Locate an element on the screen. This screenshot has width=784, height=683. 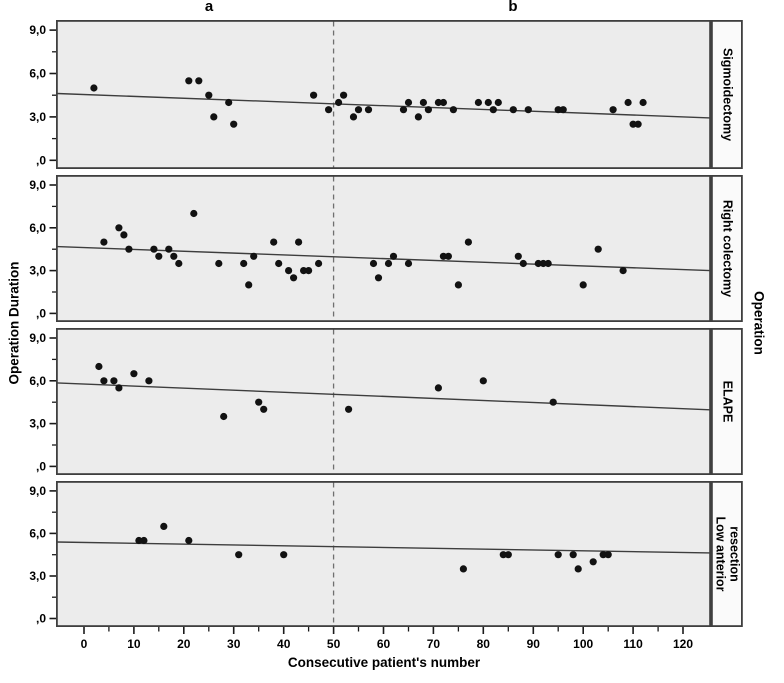
phase-a-label: a is located at coordinates (209, 7).